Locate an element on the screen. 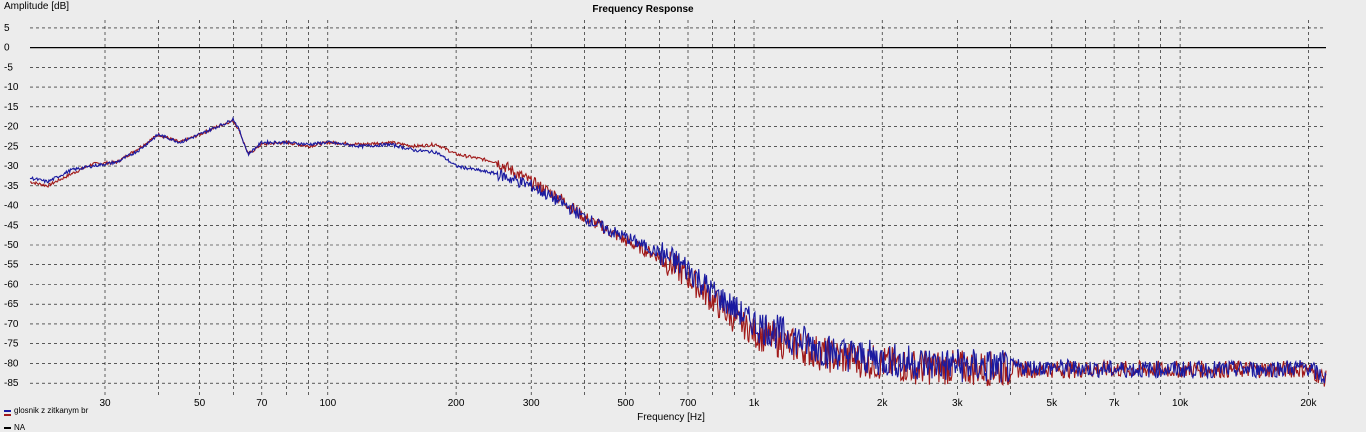 Image resolution: width=1366 pixels, height=432 pixels. x-tick-label-13: 700 is located at coordinates (688, 403).